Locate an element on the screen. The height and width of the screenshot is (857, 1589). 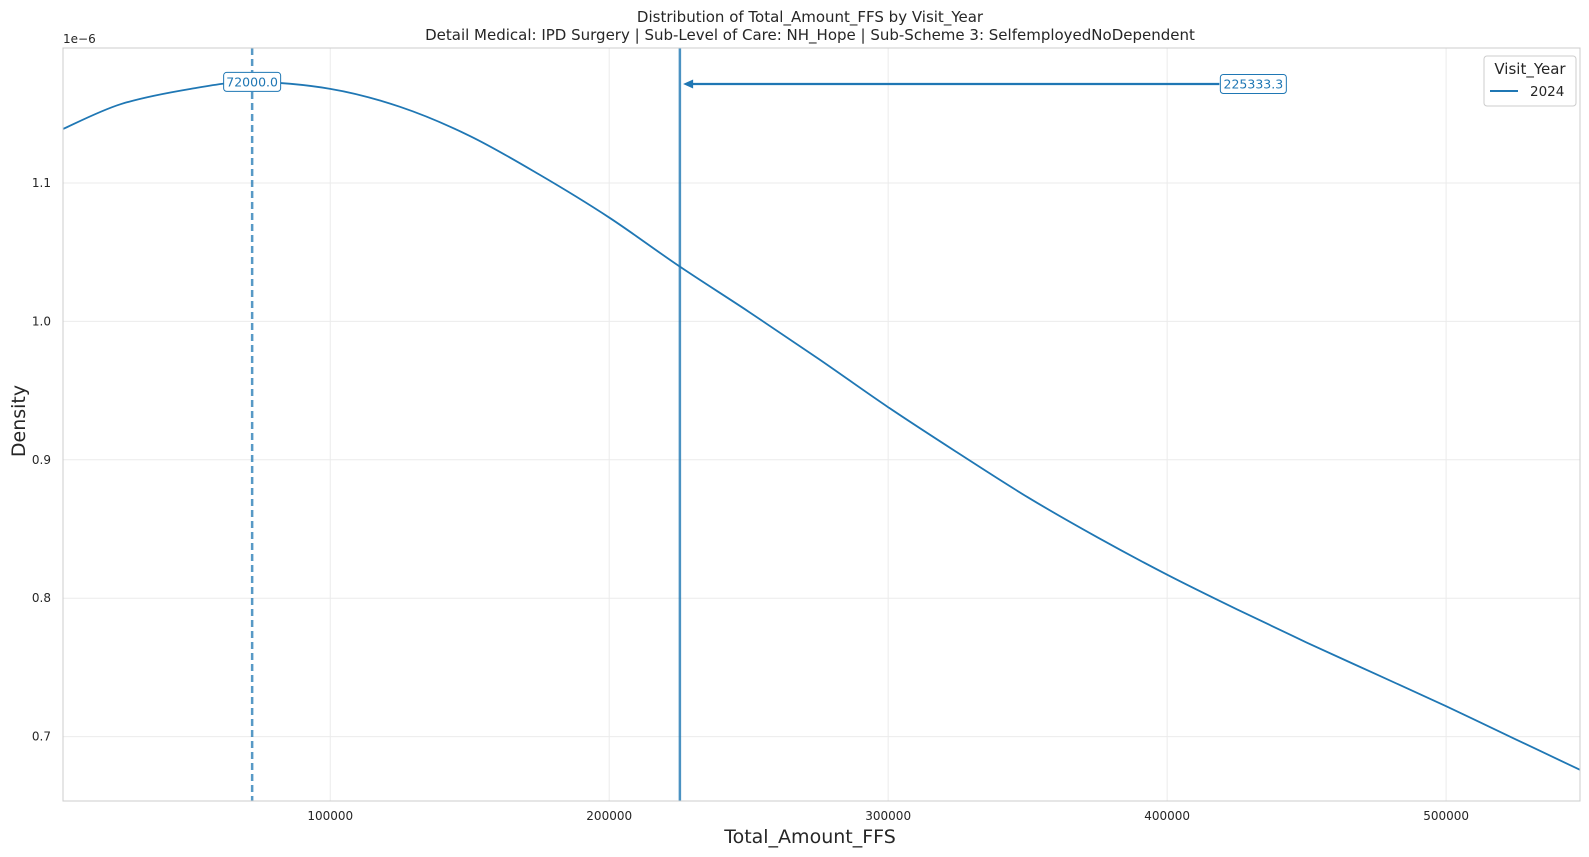
x-ticks: 100000 200000 300000 400000 500000 is located at coordinates (888, 816).